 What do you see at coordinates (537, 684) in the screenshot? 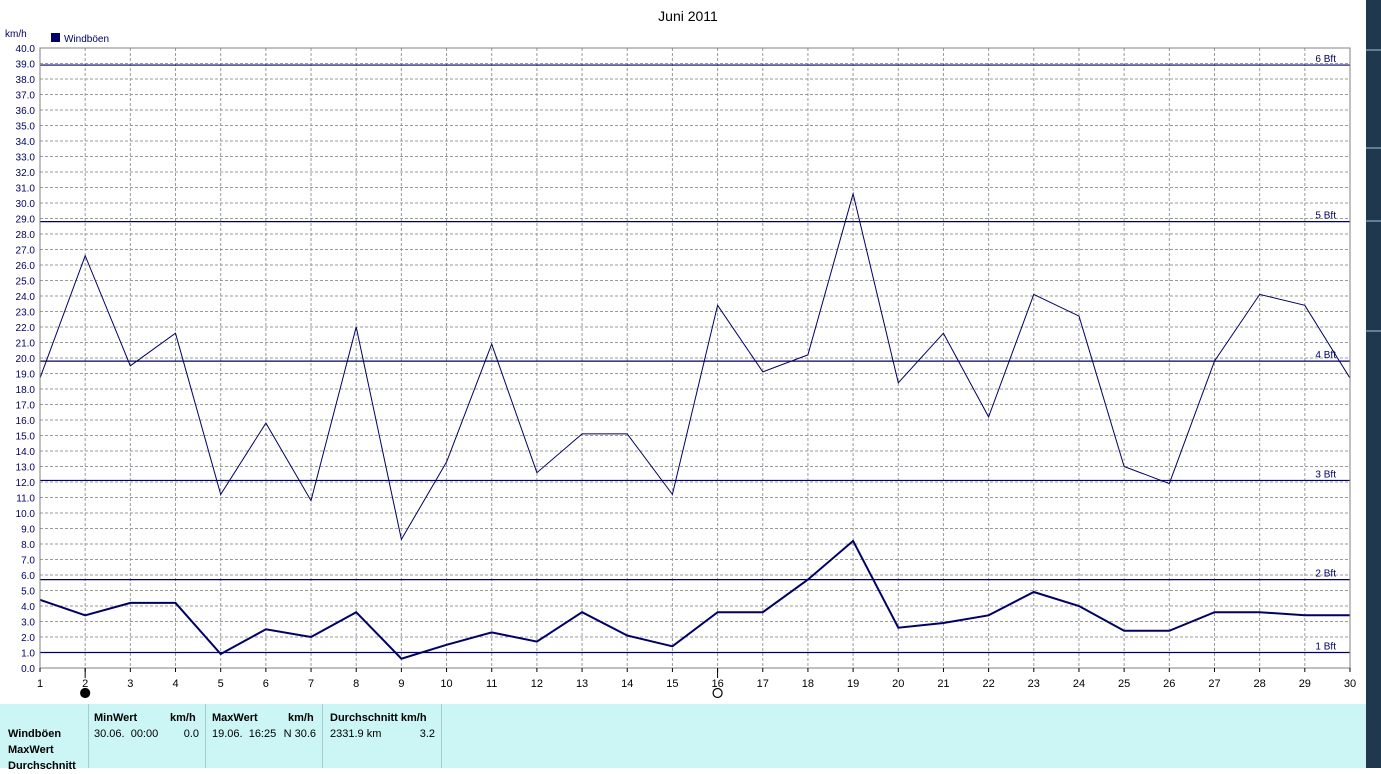
I see `x-tick-label: 12` at bounding box center [537, 684].